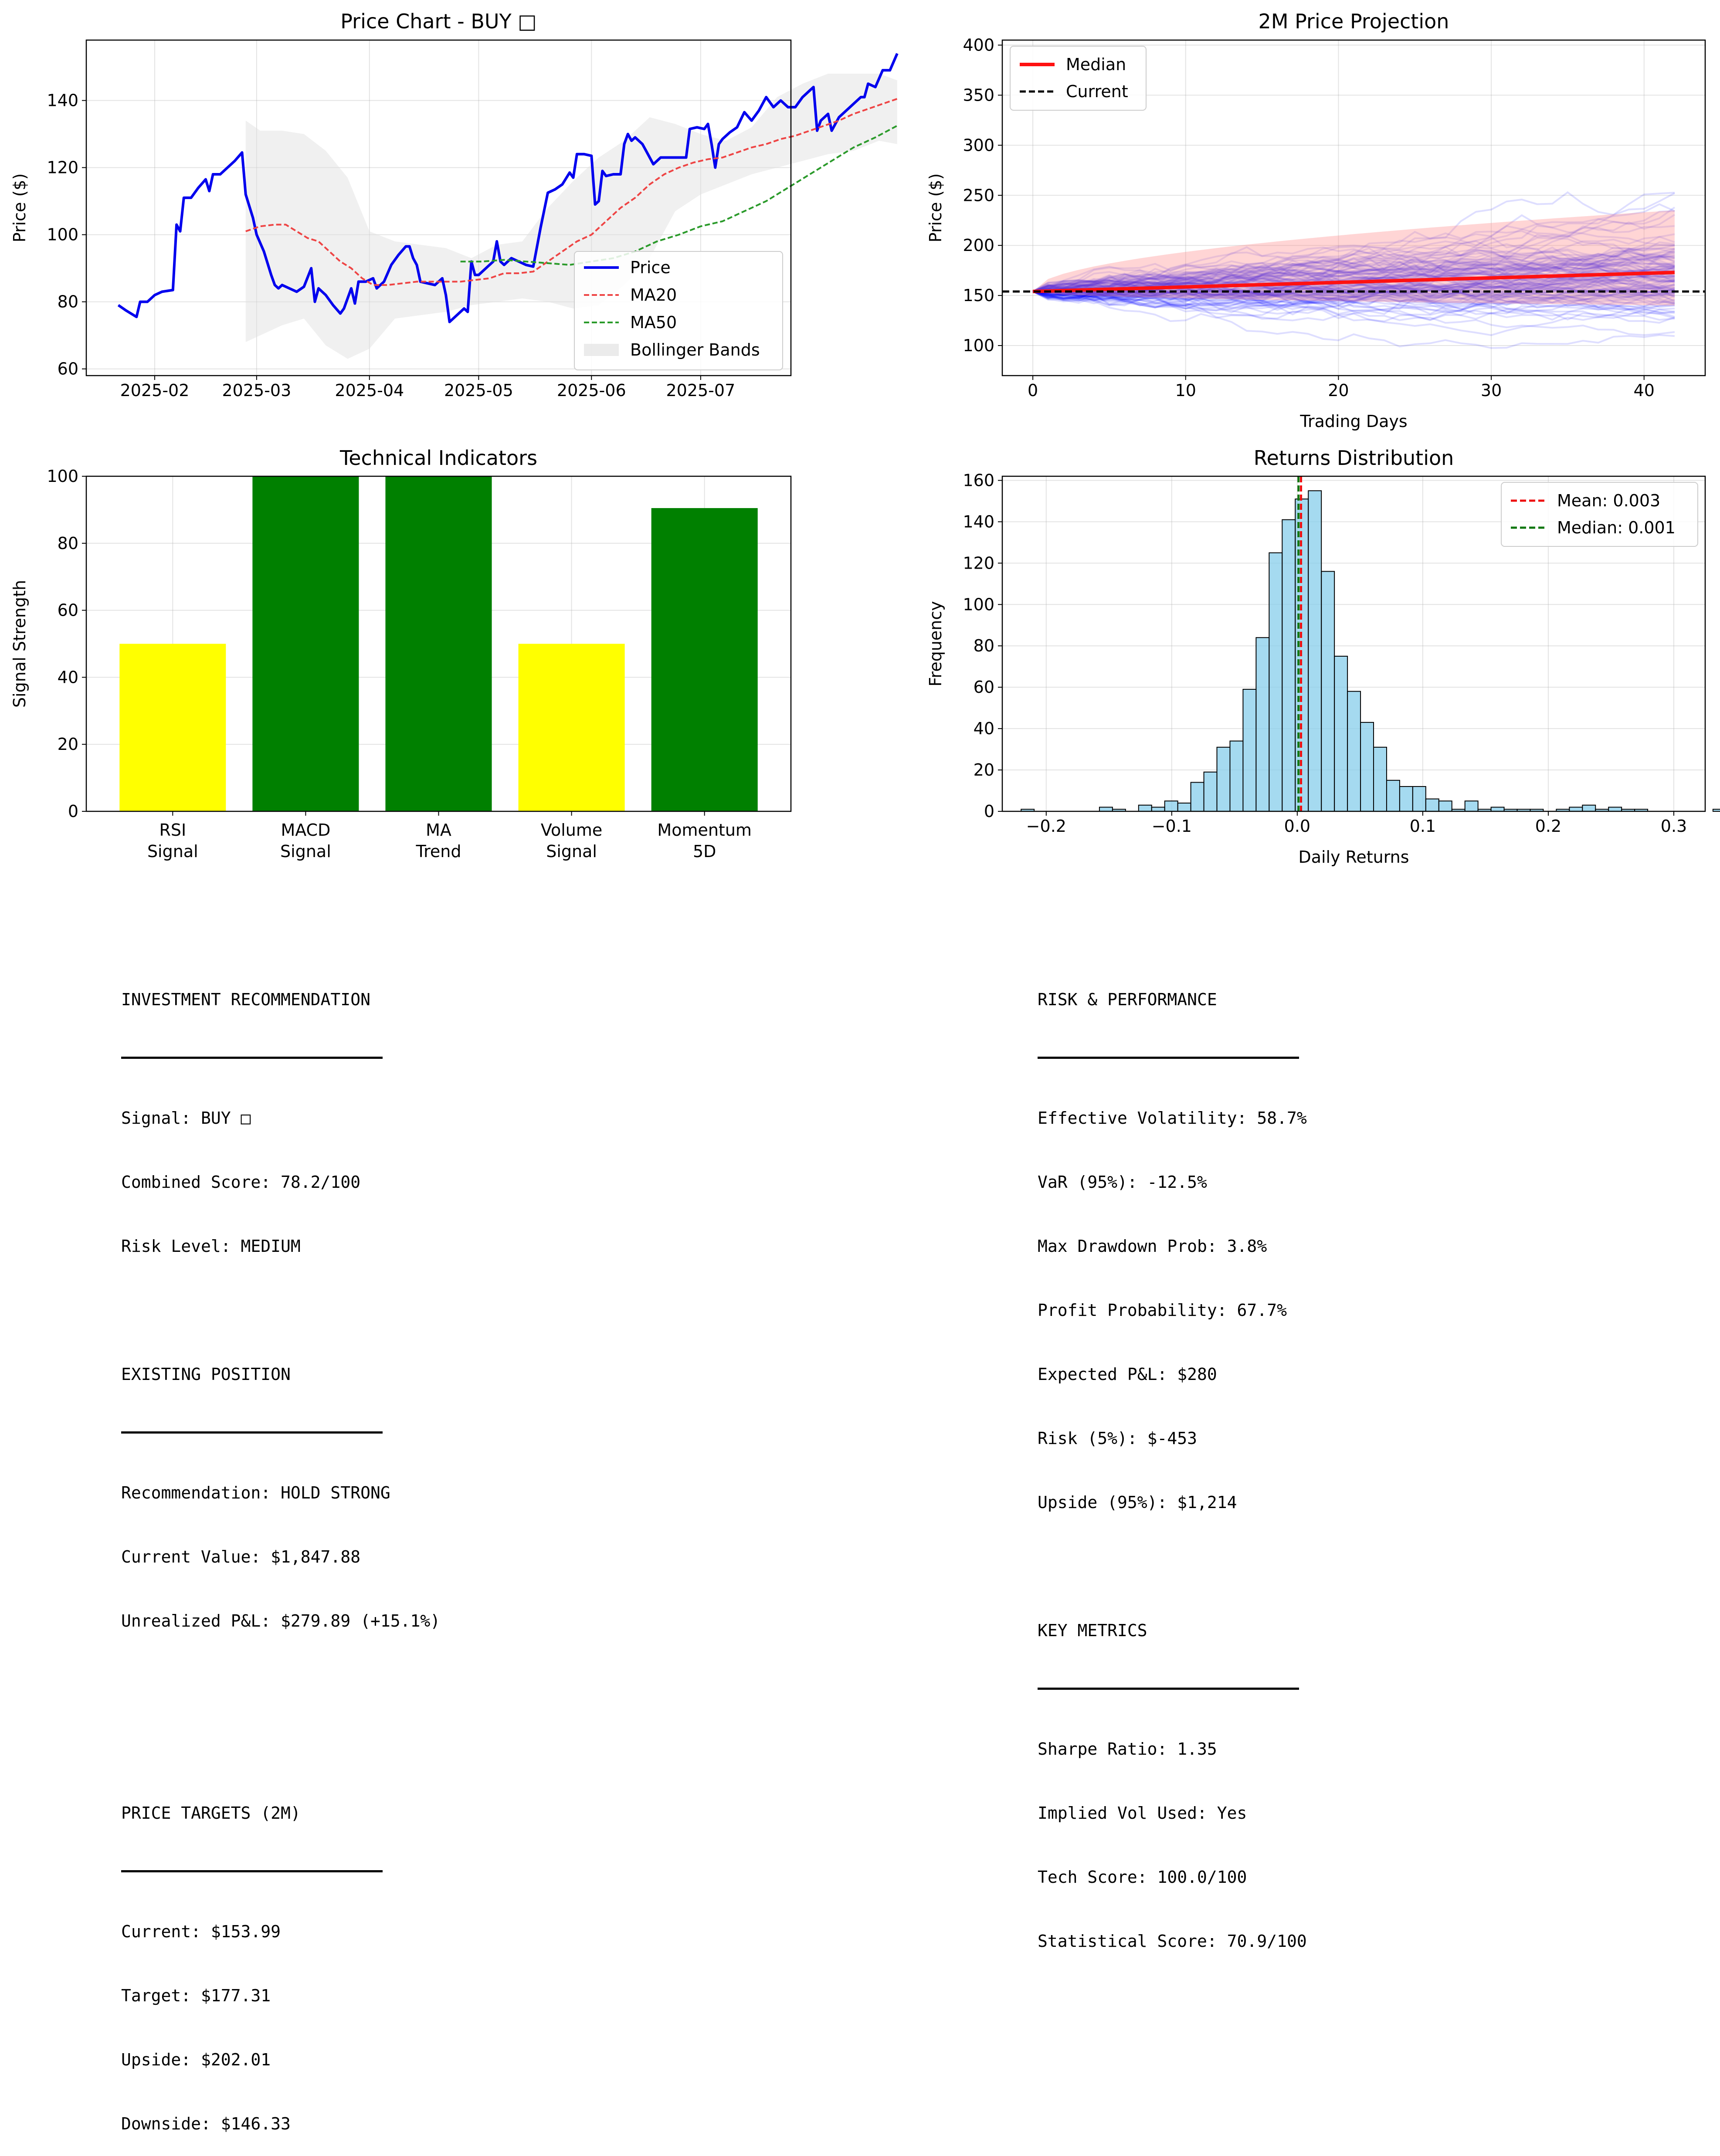  What do you see at coordinates (1046, 826) in the screenshot?
I see `x-tick-label: −0.2` at bounding box center [1046, 826].